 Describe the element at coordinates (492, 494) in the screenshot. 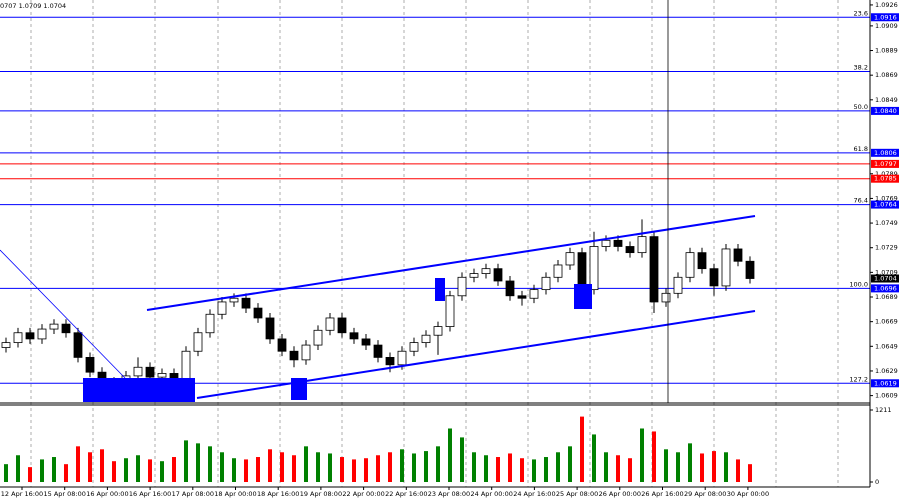

I see `x-tick-label: 24 Apr 00:00` at that location.